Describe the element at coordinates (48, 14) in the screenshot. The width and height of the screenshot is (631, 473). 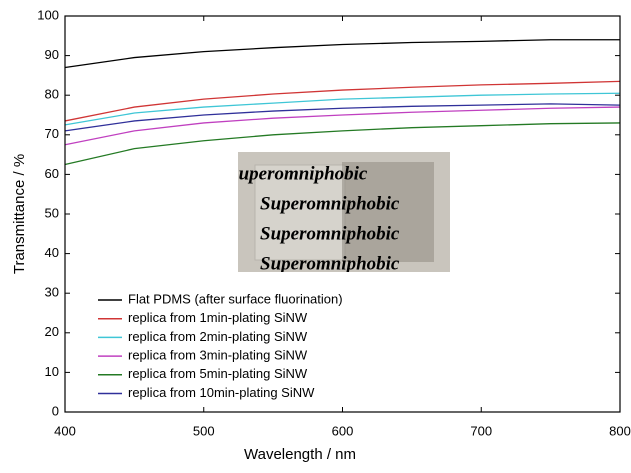
I see `y-tick-label: 100` at that location.